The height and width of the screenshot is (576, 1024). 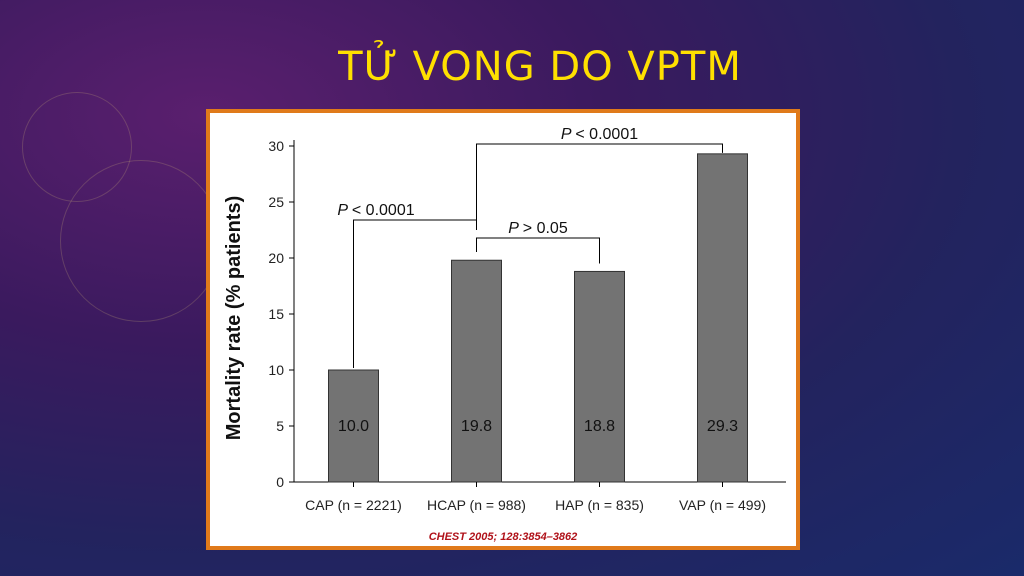 What do you see at coordinates (540, 67) in the screenshot?
I see `slide-title: TỬ VONG DO VPTM` at bounding box center [540, 67].